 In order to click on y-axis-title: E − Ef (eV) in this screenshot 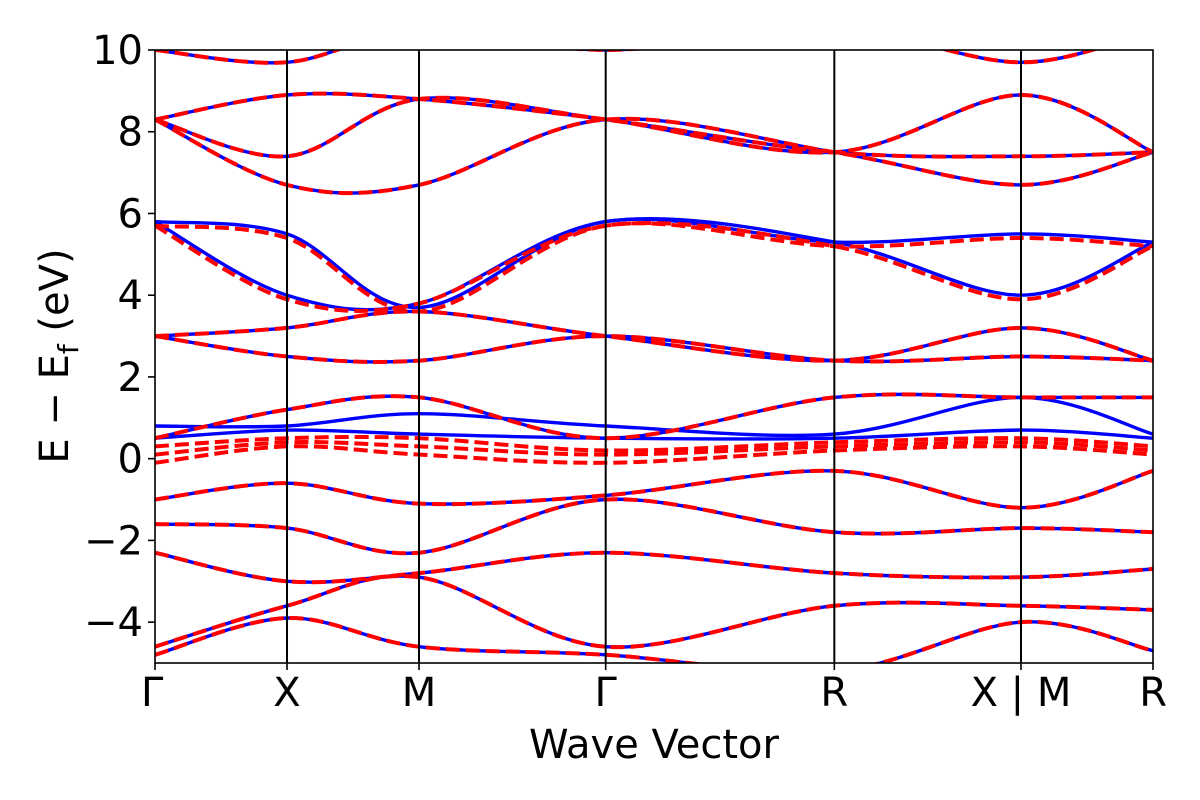, I will do `click(58, 355)`.